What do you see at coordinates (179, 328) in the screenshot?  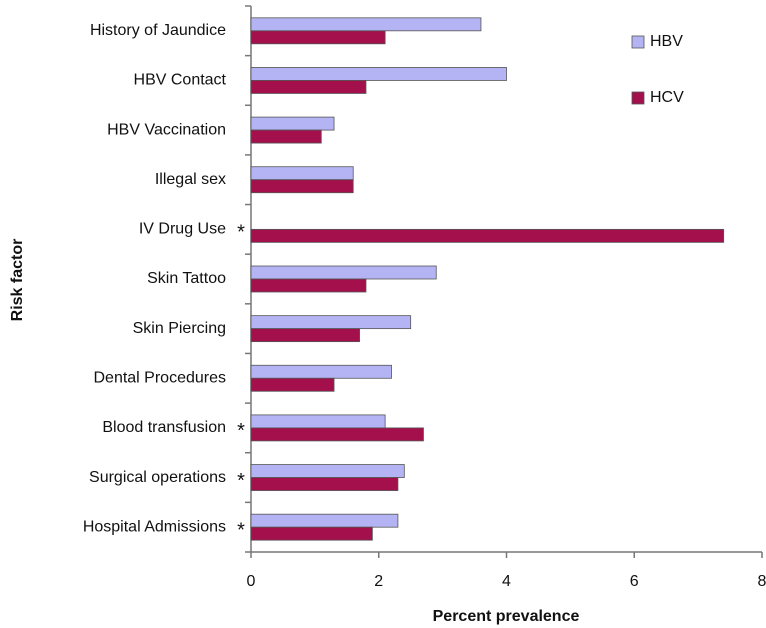 I see `y-tick-label: Skin Piercing` at bounding box center [179, 328].